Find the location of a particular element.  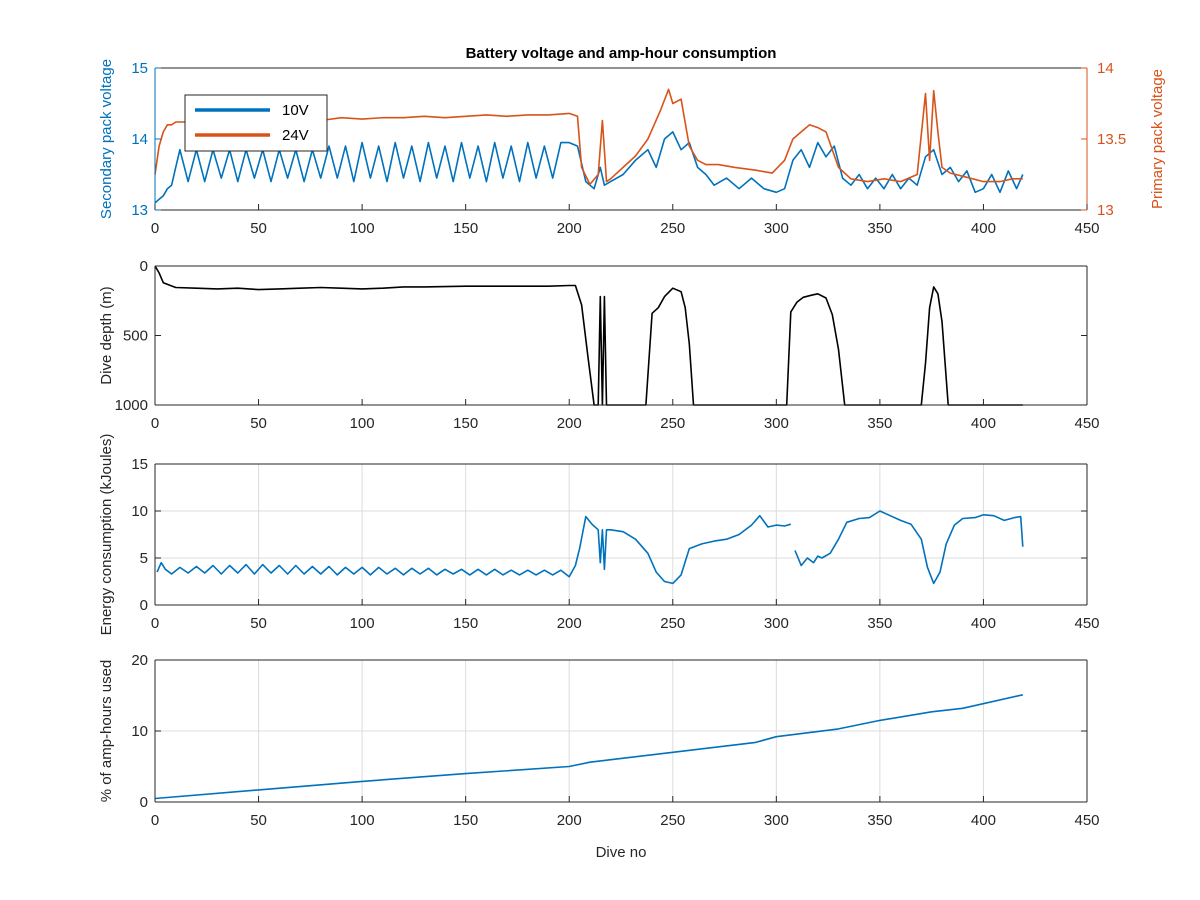

legend-label-10v: 10V is located at coordinates (295, 110).